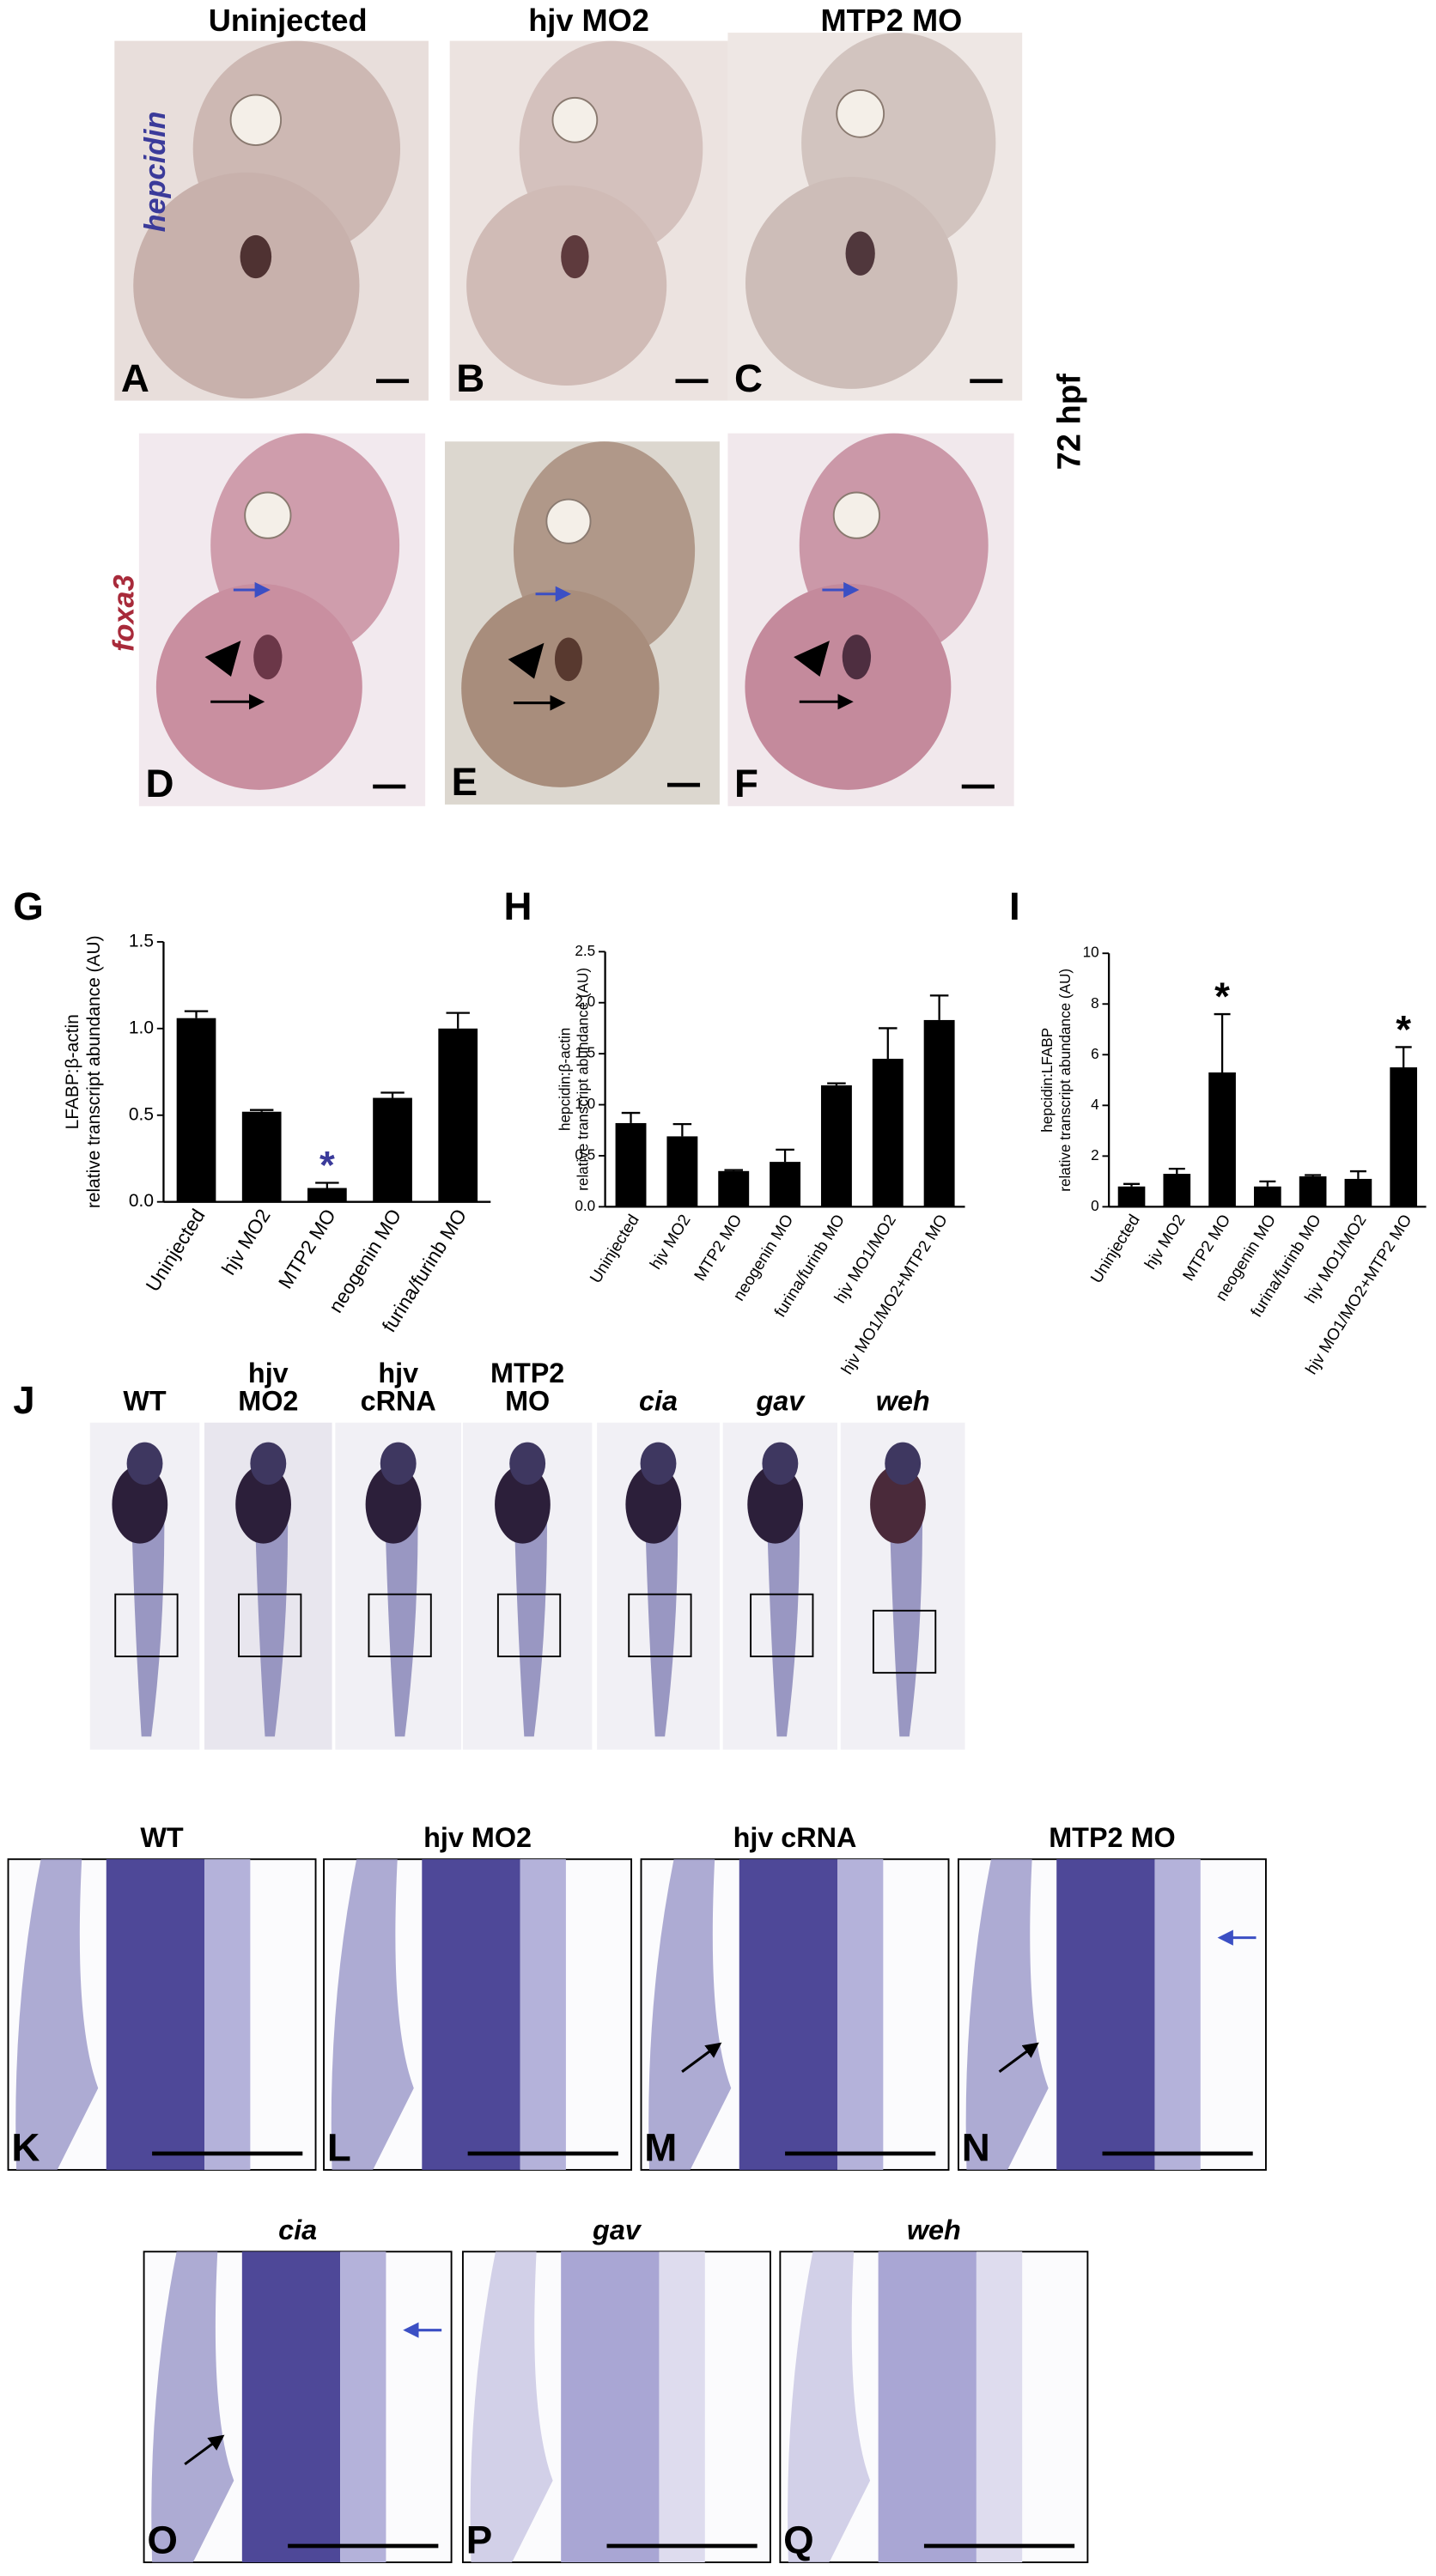  I want to click on panel-letter: J, so click(23, 1400).